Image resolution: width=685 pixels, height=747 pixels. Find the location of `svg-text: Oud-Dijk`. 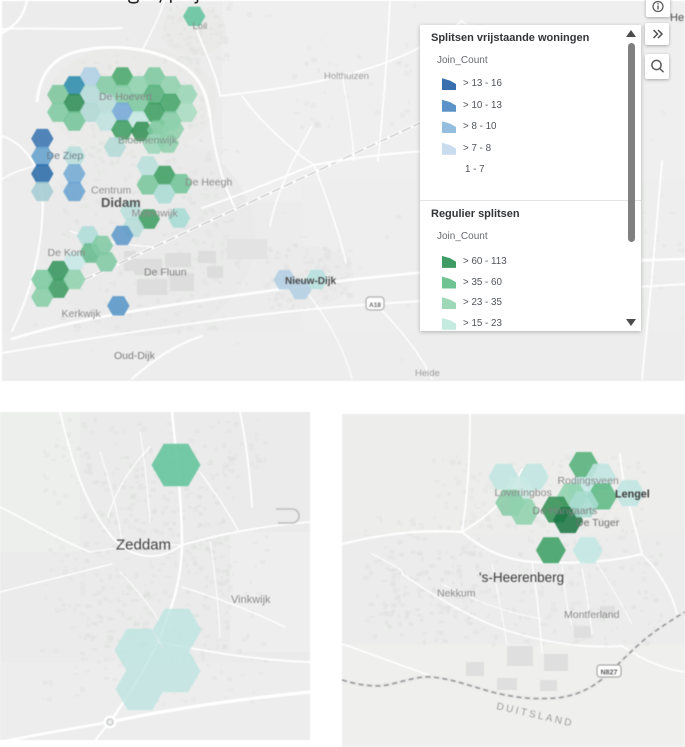

svg-text: Oud-Dijk is located at coordinates (135, 356).